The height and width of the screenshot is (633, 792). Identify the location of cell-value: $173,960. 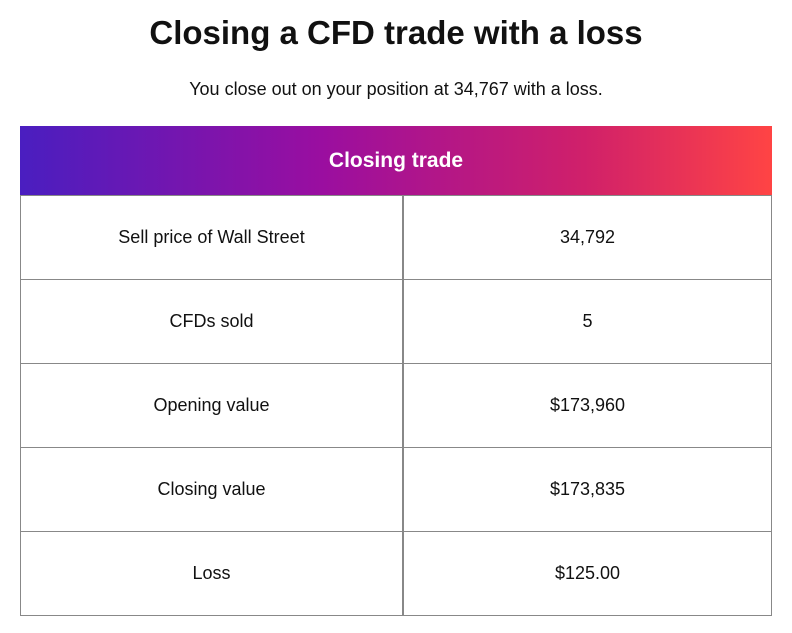
(587, 405).